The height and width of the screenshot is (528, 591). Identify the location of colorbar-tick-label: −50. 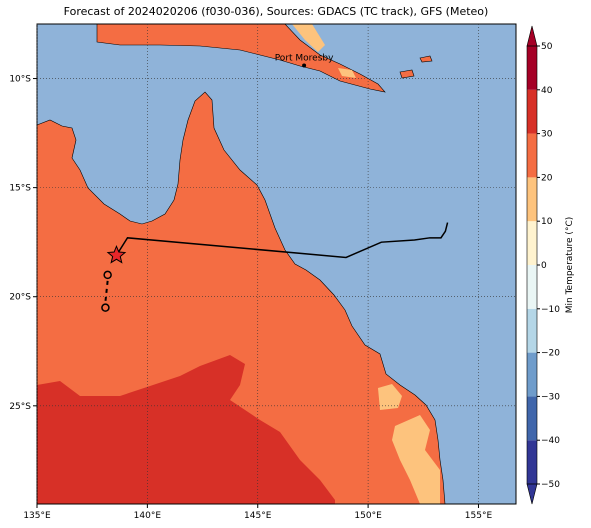
(550, 485).